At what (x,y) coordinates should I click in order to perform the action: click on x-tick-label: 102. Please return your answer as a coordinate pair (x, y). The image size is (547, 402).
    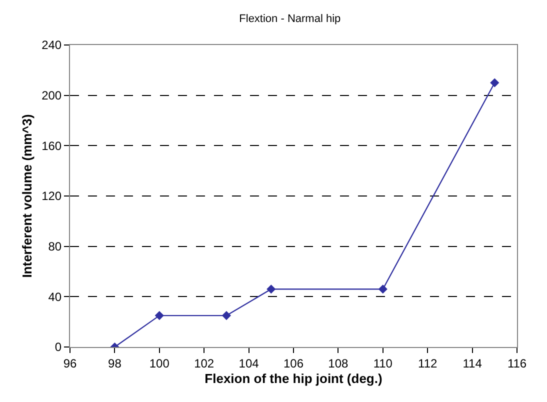
    Looking at the image, I should click on (204, 363).